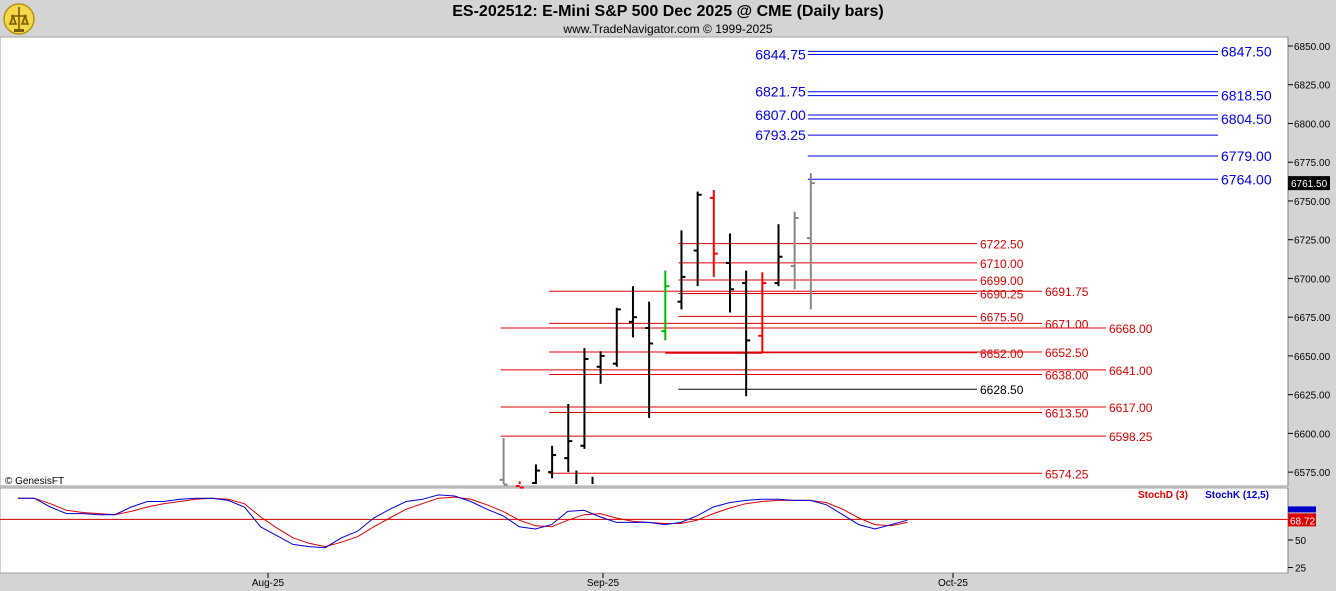 The image size is (1336, 591). I want to click on stochk-legend: StochK (12,5), so click(1237, 495).